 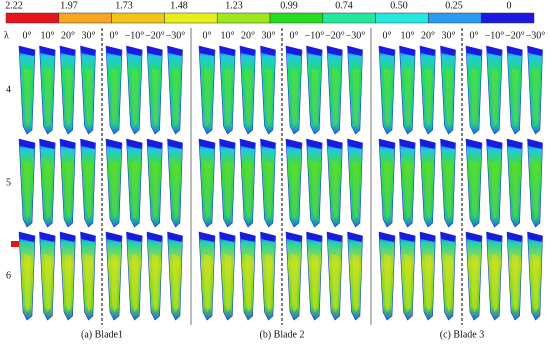 What do you see at coordinates (282, 334) in the screenshot?
I see `caption: (b) Blade 2` at bounding box center [282, 334].